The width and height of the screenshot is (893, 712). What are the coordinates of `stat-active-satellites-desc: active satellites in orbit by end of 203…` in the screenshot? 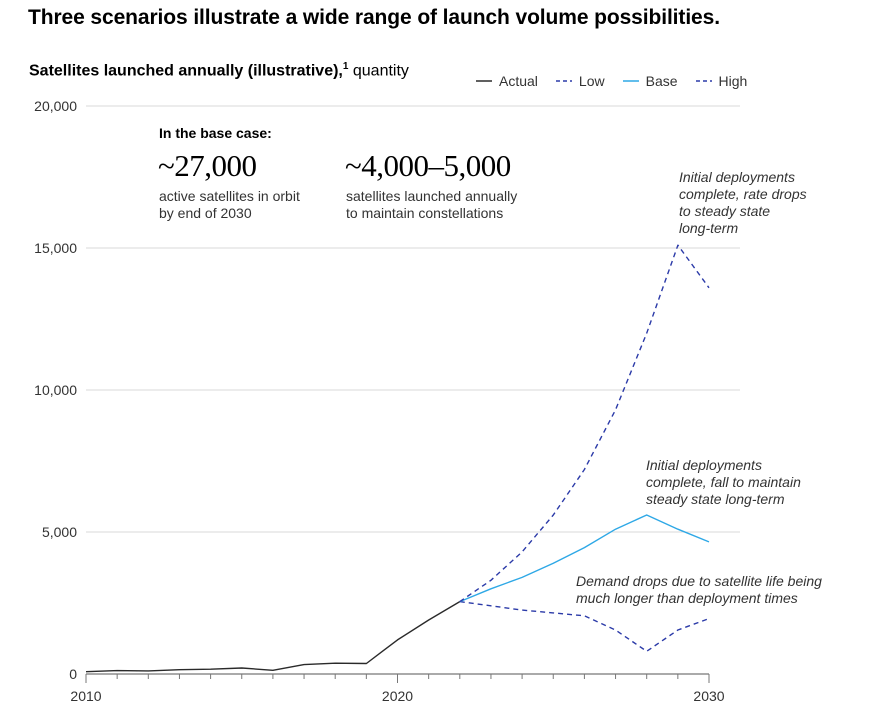 It's located at (229, 205).